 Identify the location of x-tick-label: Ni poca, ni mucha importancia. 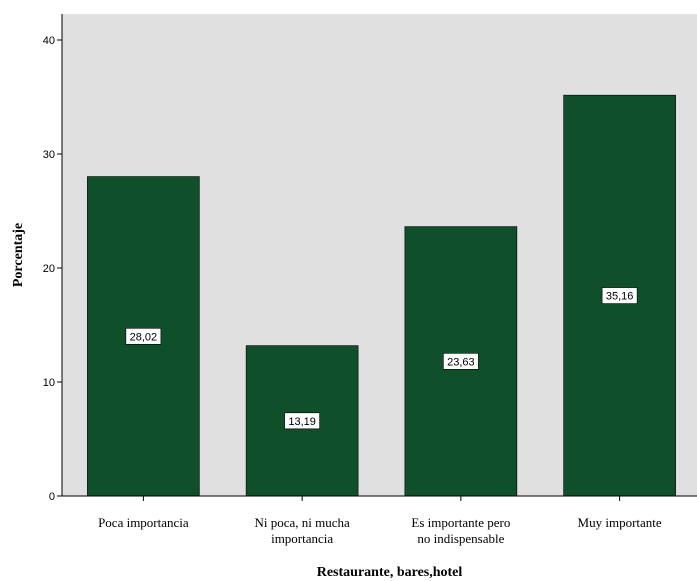
(302, 530).